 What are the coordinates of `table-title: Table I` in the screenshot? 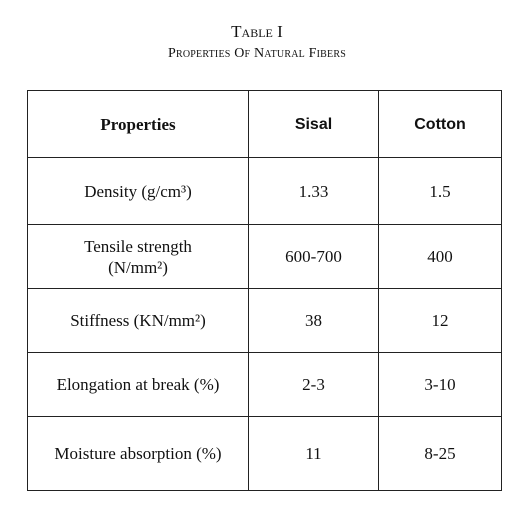 It's located at (257, 31).